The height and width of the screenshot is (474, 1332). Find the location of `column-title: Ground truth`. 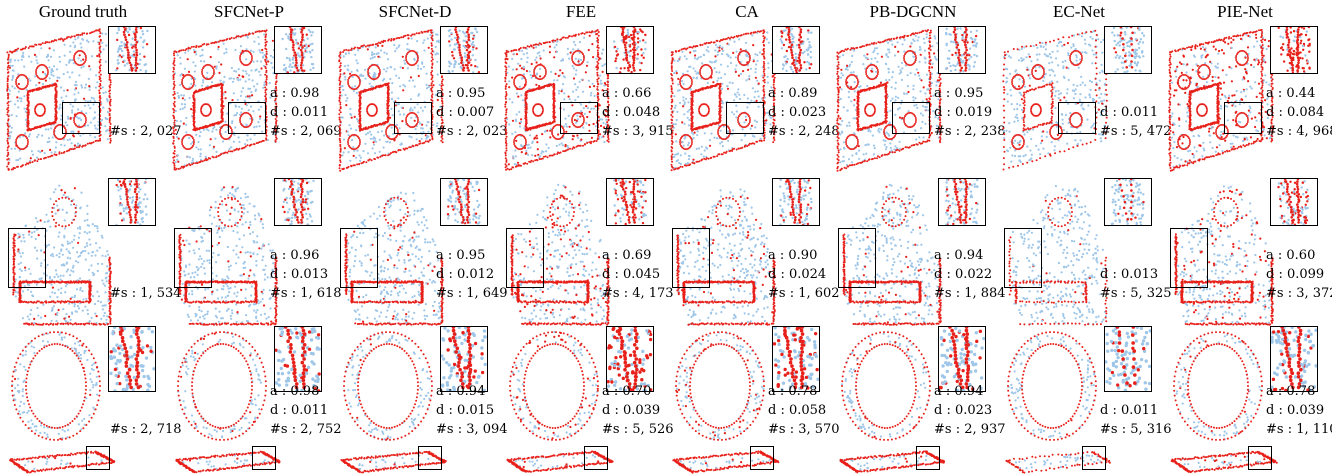

column-title: Ground truth is located at coordinates (83, 12).